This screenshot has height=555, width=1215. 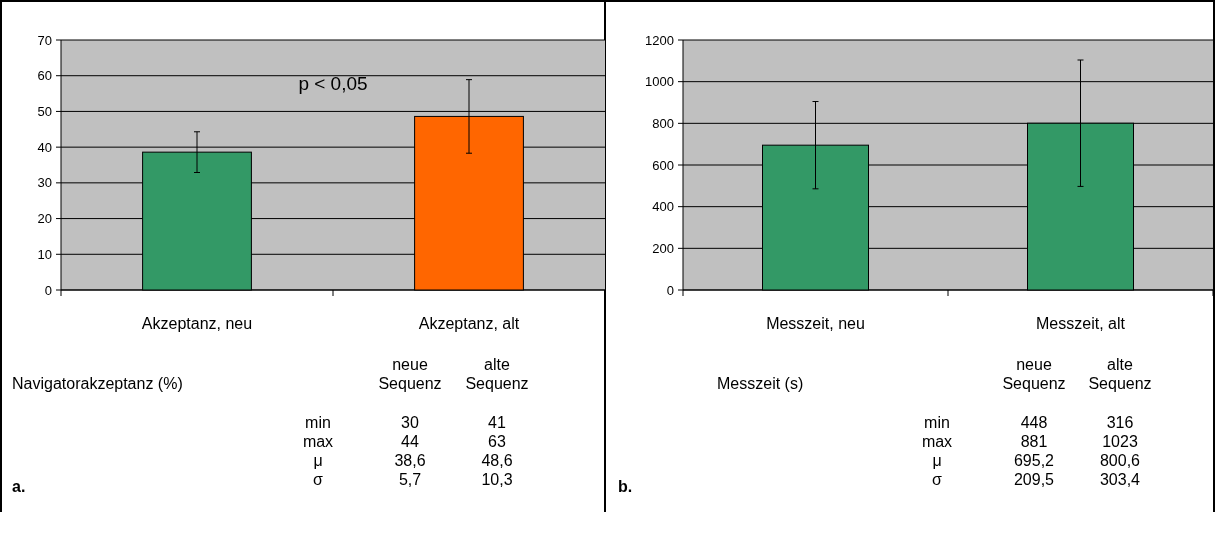 I want to click on text: 695,2, so click(x=1034, y=460).